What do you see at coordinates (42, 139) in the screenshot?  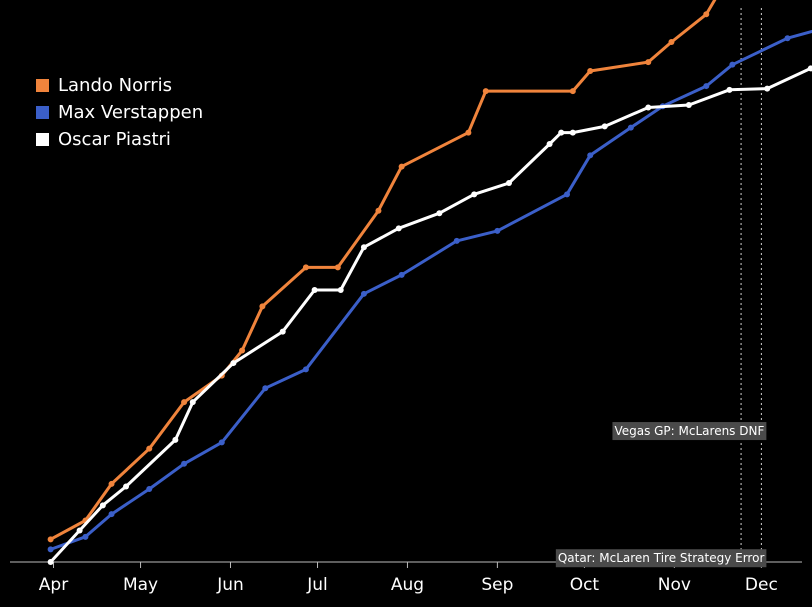 I see `legend-swatch-piastri` at bounding box center [42, 139].